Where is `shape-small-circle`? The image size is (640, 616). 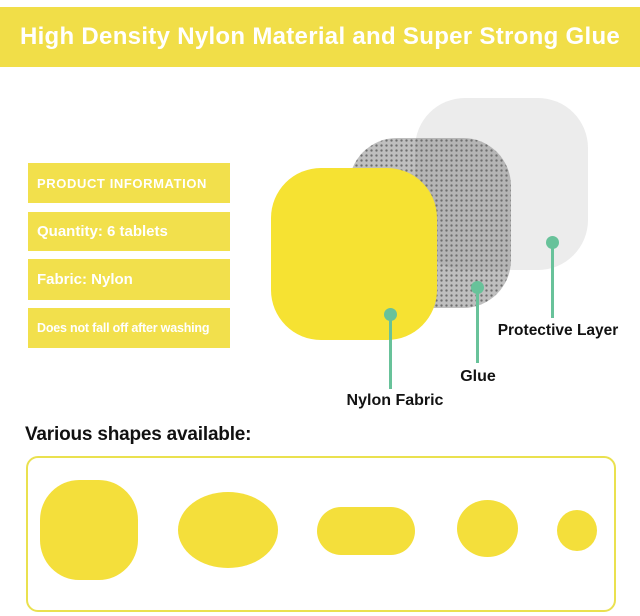
shape-small-circle is located at coordinates (577, 530).